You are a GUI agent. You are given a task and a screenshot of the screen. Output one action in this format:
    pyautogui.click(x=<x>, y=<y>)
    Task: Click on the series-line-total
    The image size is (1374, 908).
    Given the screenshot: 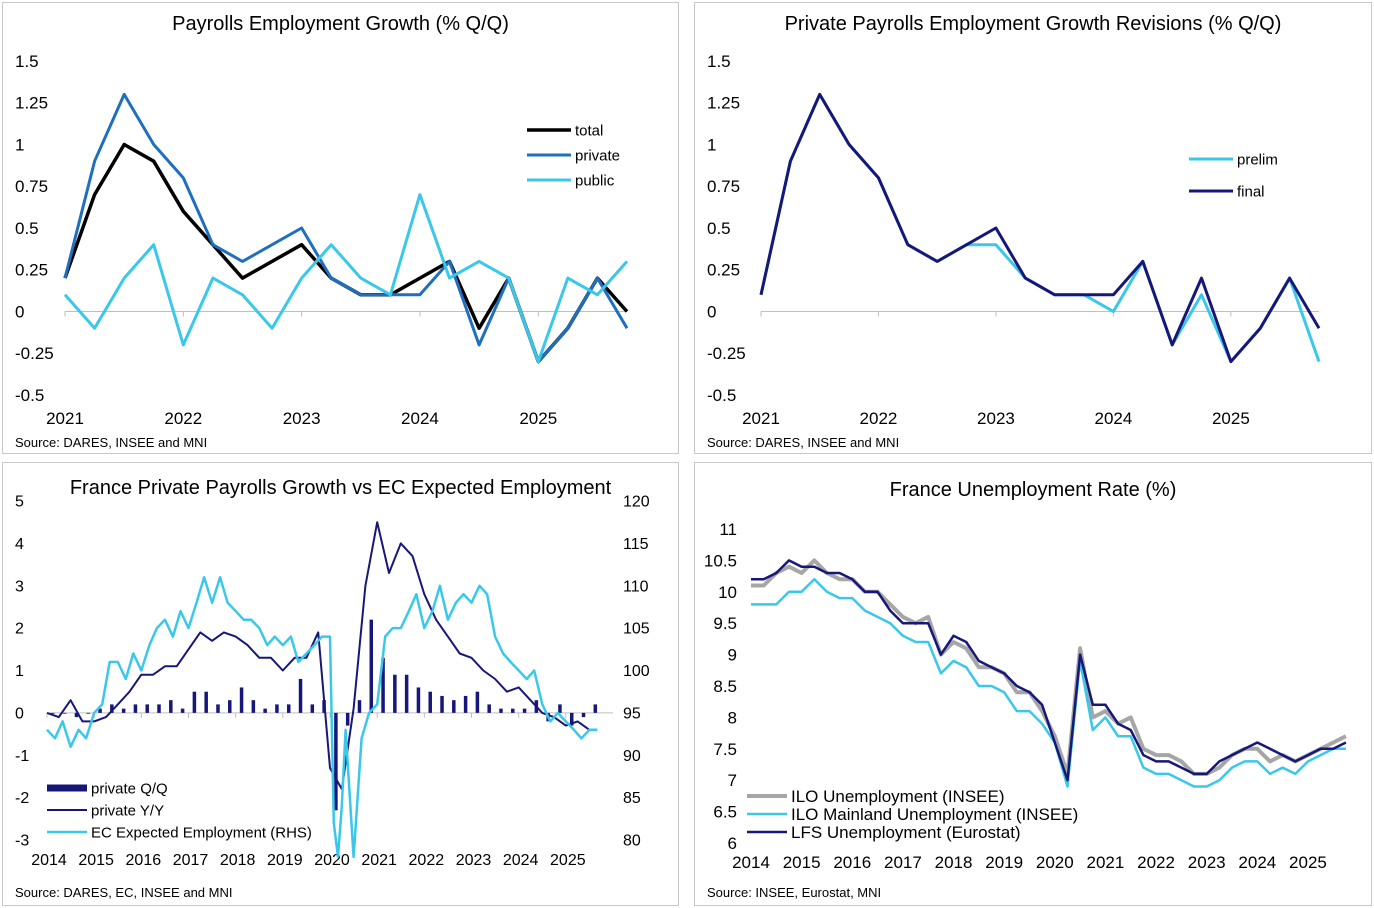 What is the action you would take?
    pyautogui.click(x=346, y=253)
    